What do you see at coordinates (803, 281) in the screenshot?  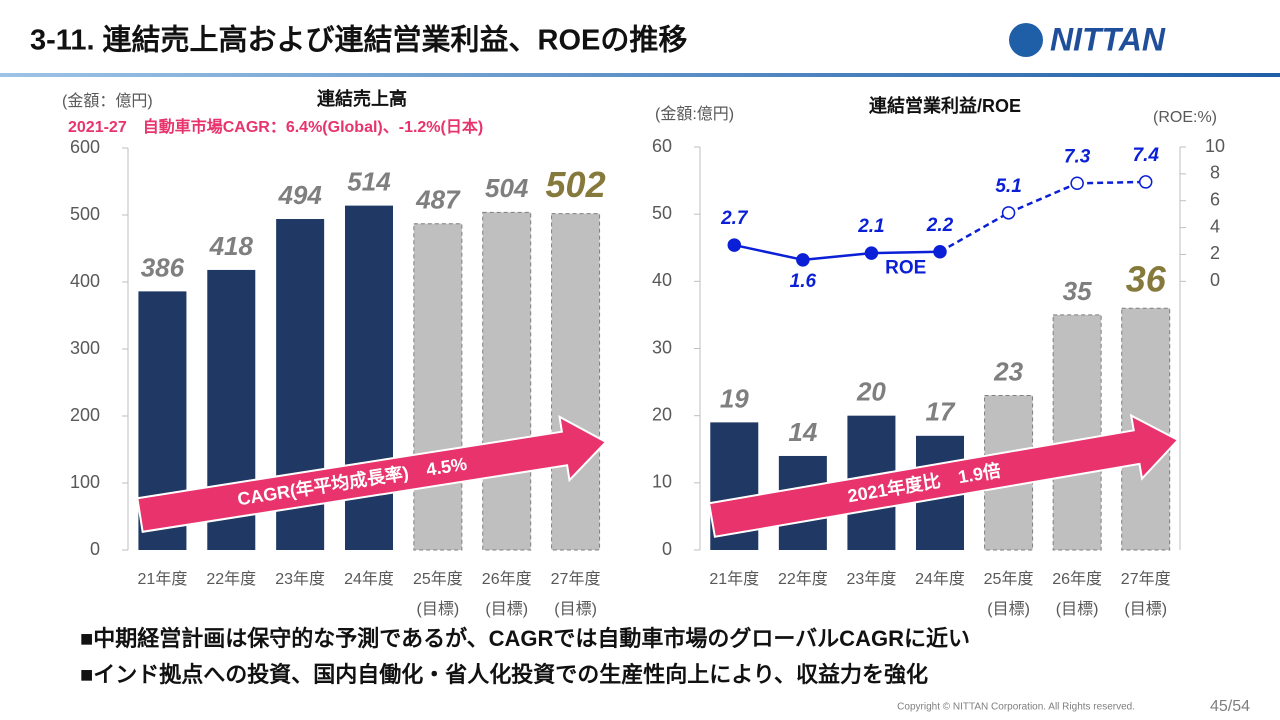 I see `line-label: 1.6` at bounding box center [803, 281].